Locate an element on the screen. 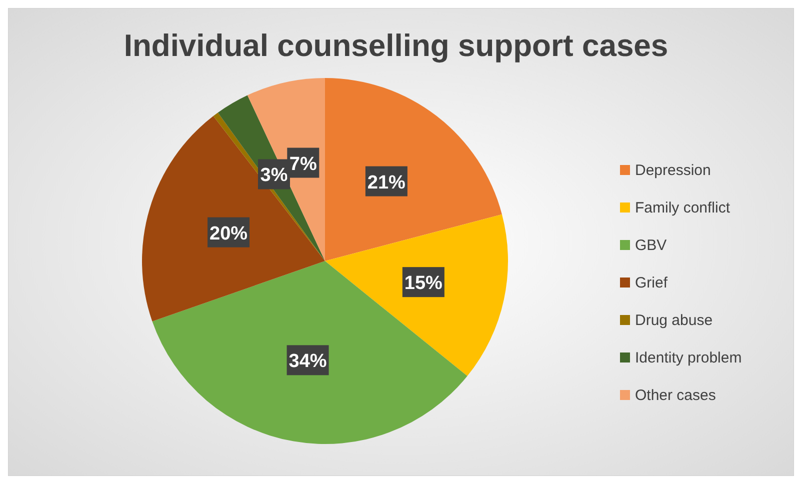 This screenshot has width=802, height=484. legend-label: Family conflict is located at coordinates (683, 208).